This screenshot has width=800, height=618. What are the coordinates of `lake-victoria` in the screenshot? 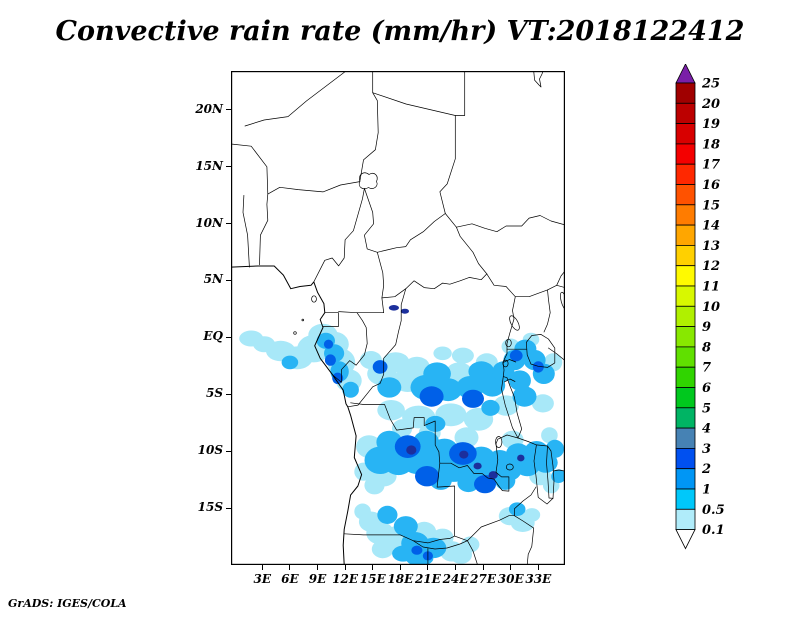 It's located at (540, 351).